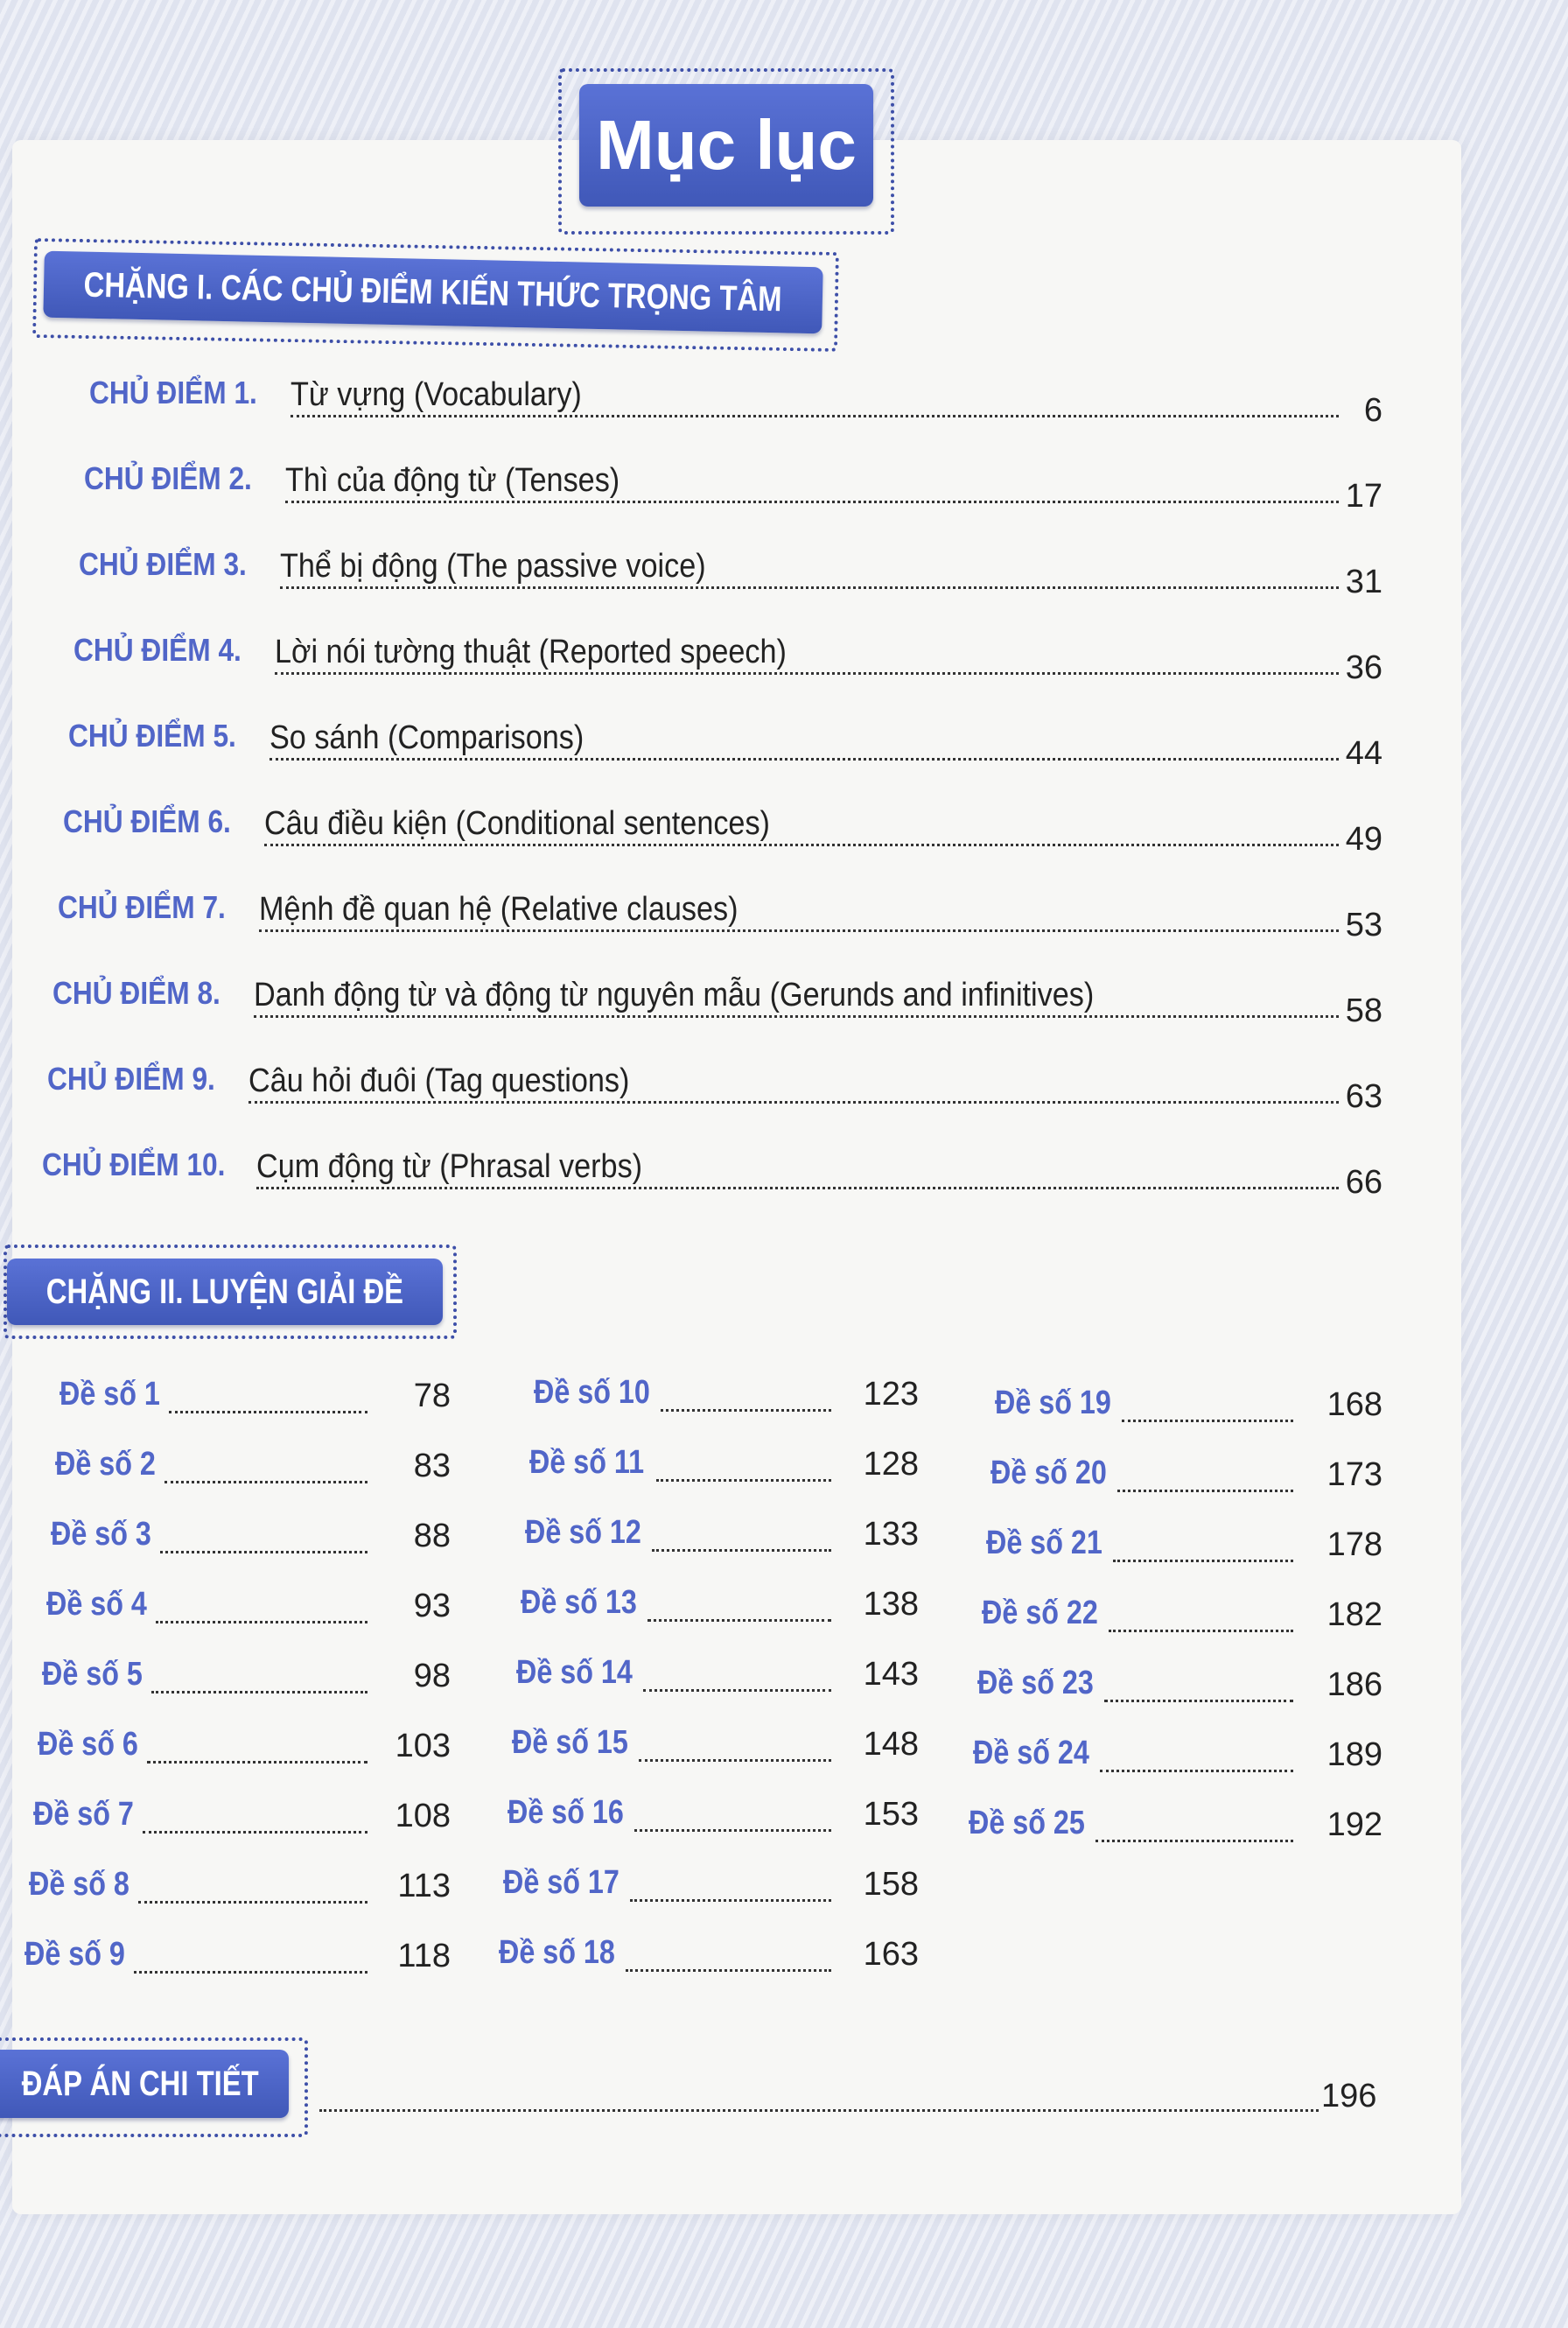  What do you see at coordinates (244, 1822) in the screenshot?
I see `exam-entry: Đề số 7 108` at bounding box center [244, 1822].